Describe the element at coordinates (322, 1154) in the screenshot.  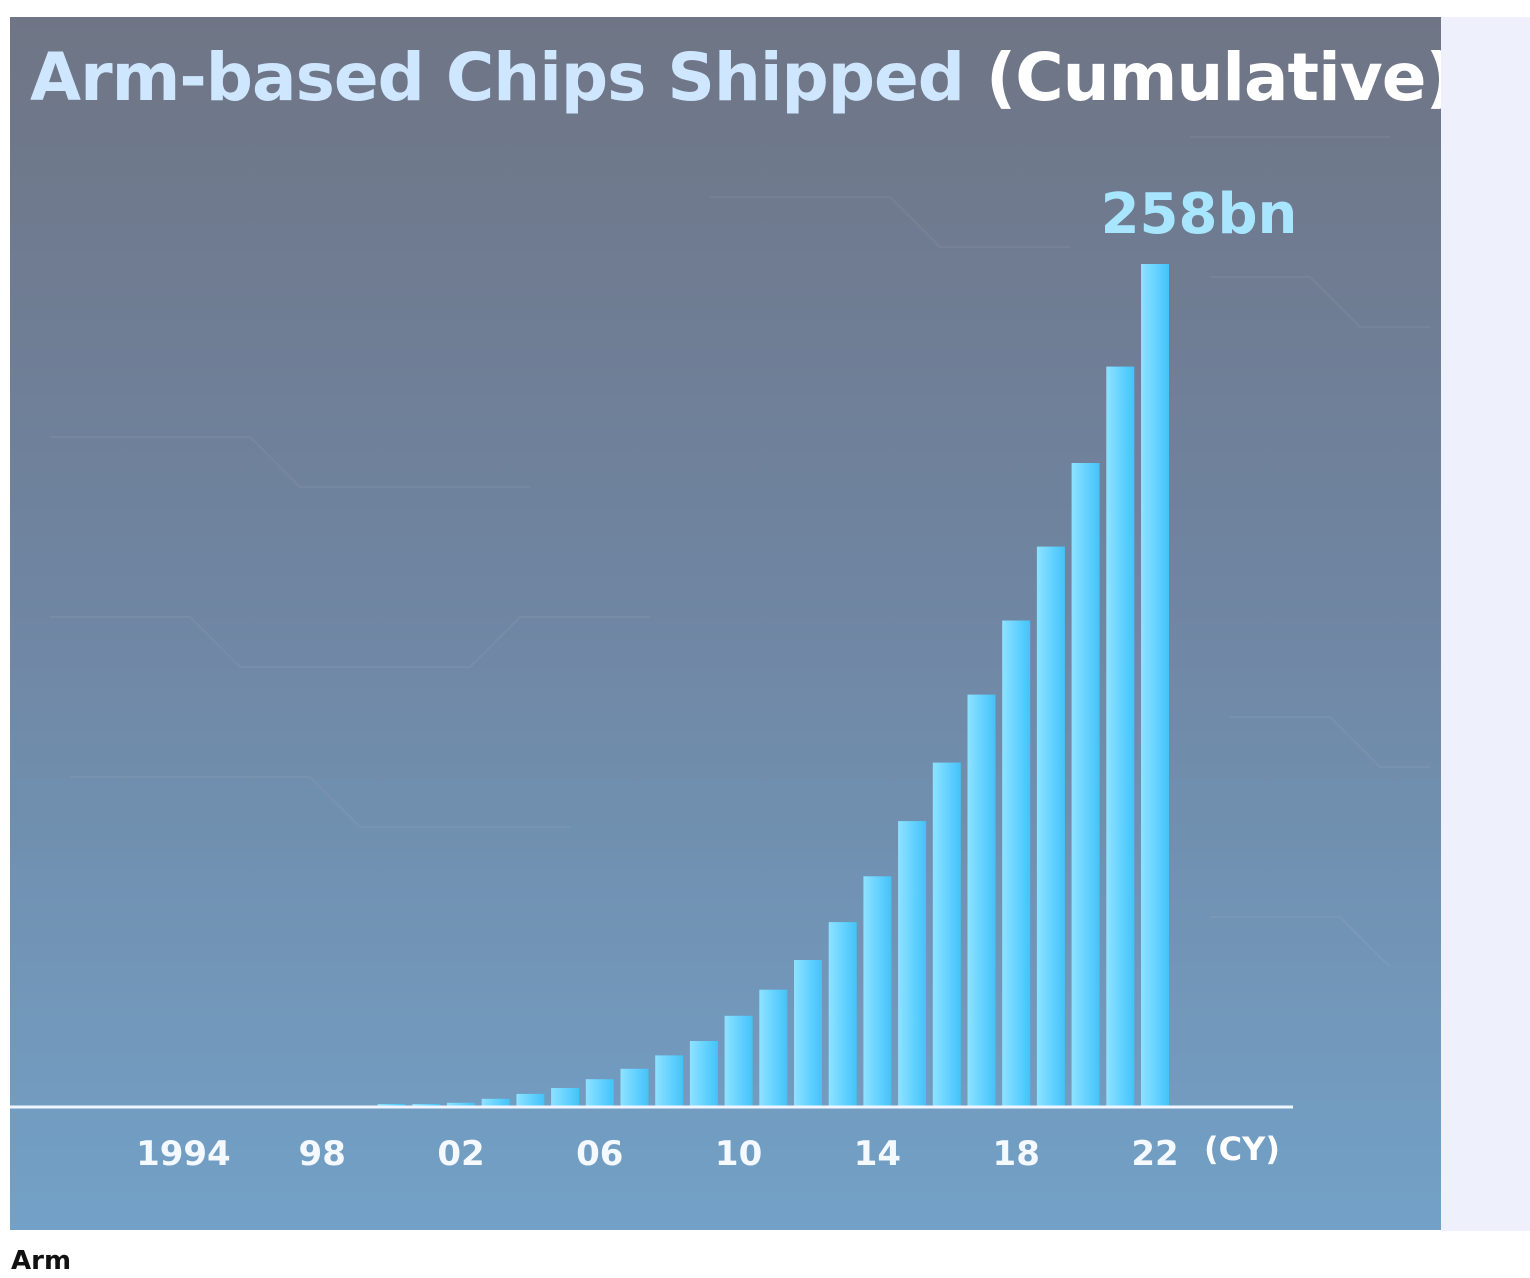
I see `x-tick-label-1998: 98` at that location.